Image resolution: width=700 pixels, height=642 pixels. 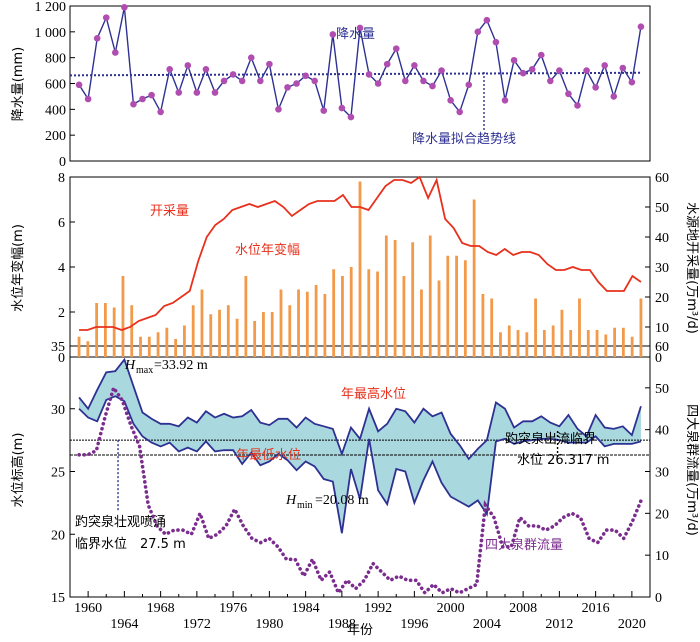 What do you see at coordinates (58, 473) in the screenshot?
I see `p3-ytick-left-label: 25` at bounding box center [58, 473].